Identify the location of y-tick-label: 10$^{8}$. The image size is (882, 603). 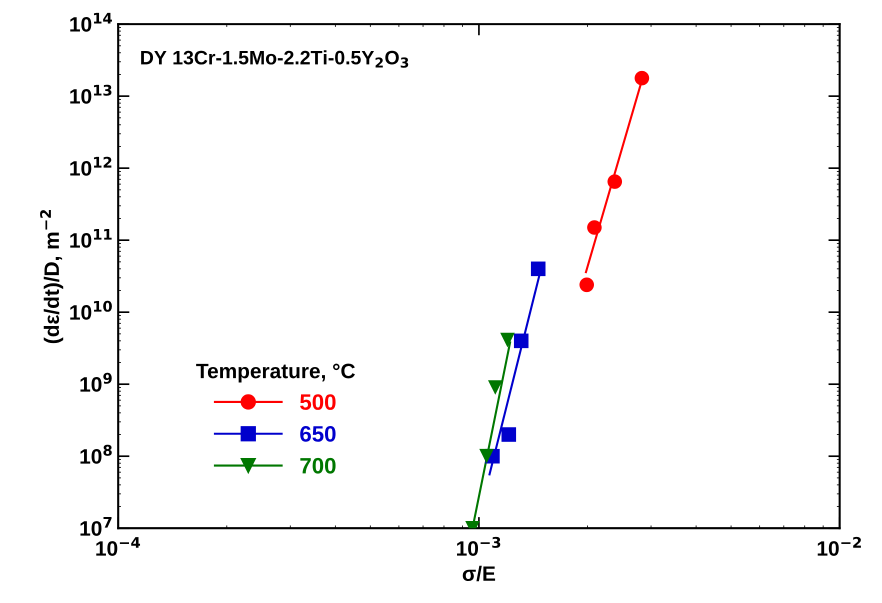
(96, 454).